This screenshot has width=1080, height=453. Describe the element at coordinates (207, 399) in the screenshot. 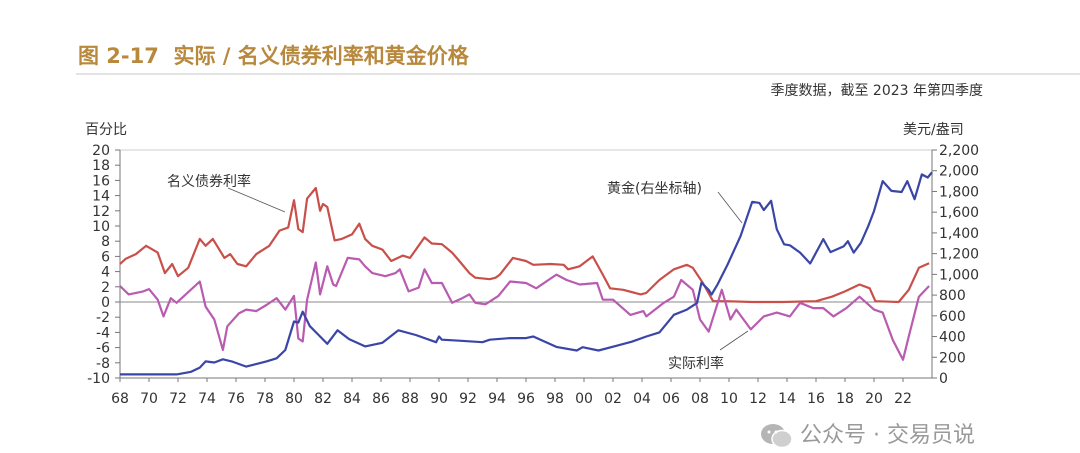

I see `x-tick-label: 74` at that location.